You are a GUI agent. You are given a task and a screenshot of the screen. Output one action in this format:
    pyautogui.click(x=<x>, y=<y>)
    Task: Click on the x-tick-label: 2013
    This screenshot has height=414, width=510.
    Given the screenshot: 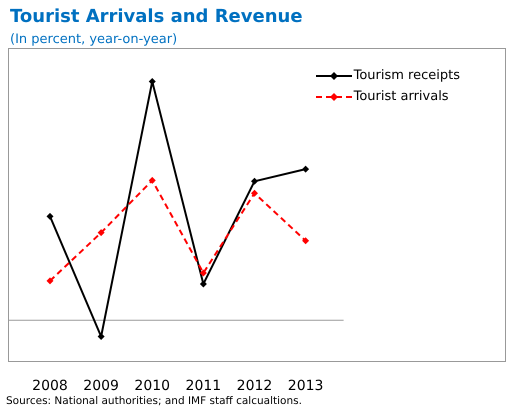 What is the action you would take?
    pyautogui.click(x=306, y=386)
    